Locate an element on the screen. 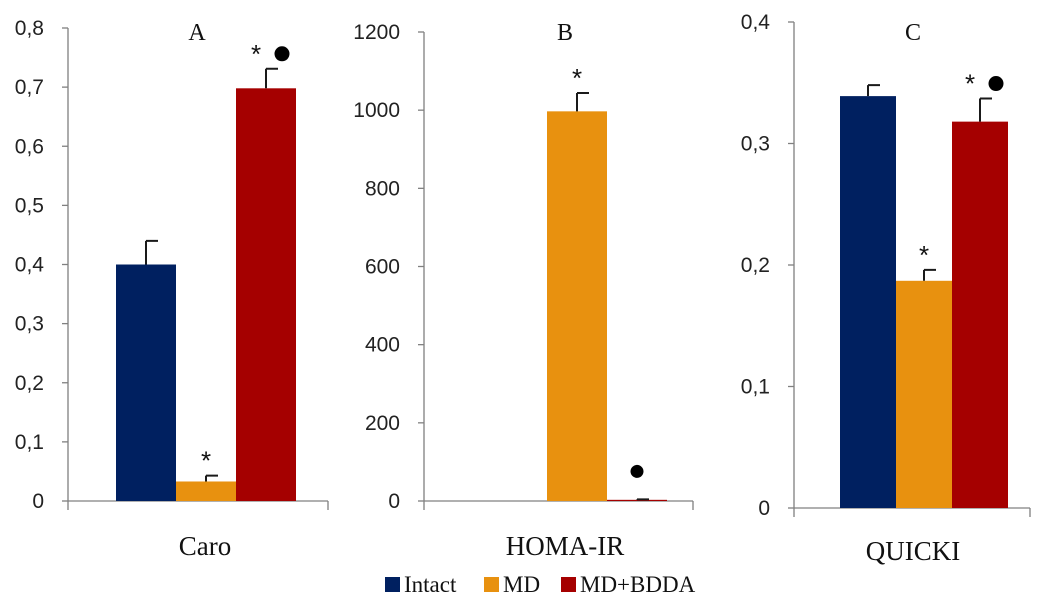 The image size is (1040, 597). y-tick-label: 0,6 is located at coordinates (29, 146).